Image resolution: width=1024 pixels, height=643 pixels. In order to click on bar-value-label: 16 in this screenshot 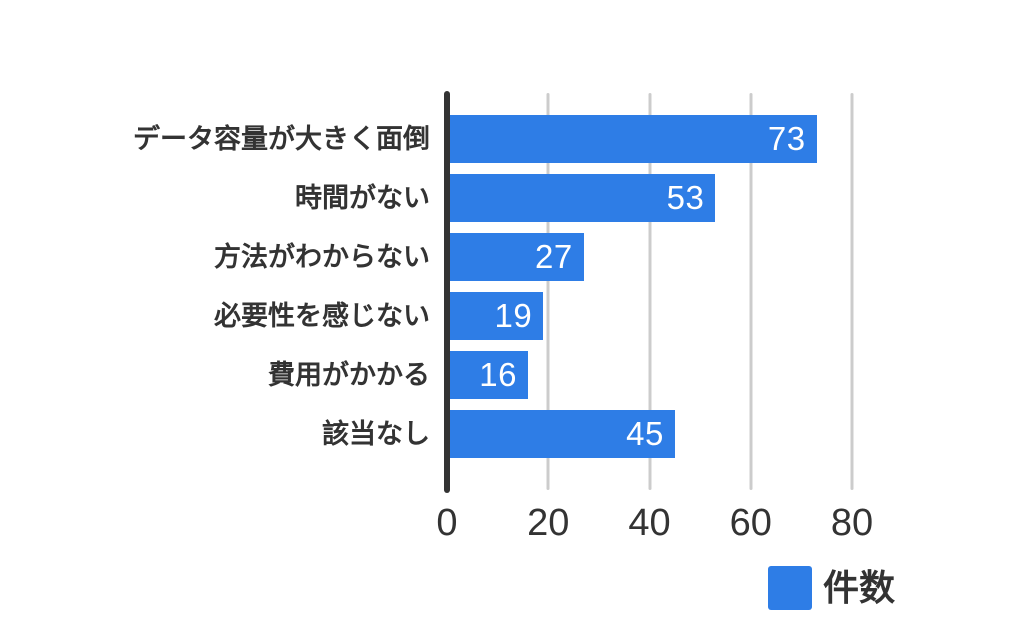, I will do `click(498, 374)`.